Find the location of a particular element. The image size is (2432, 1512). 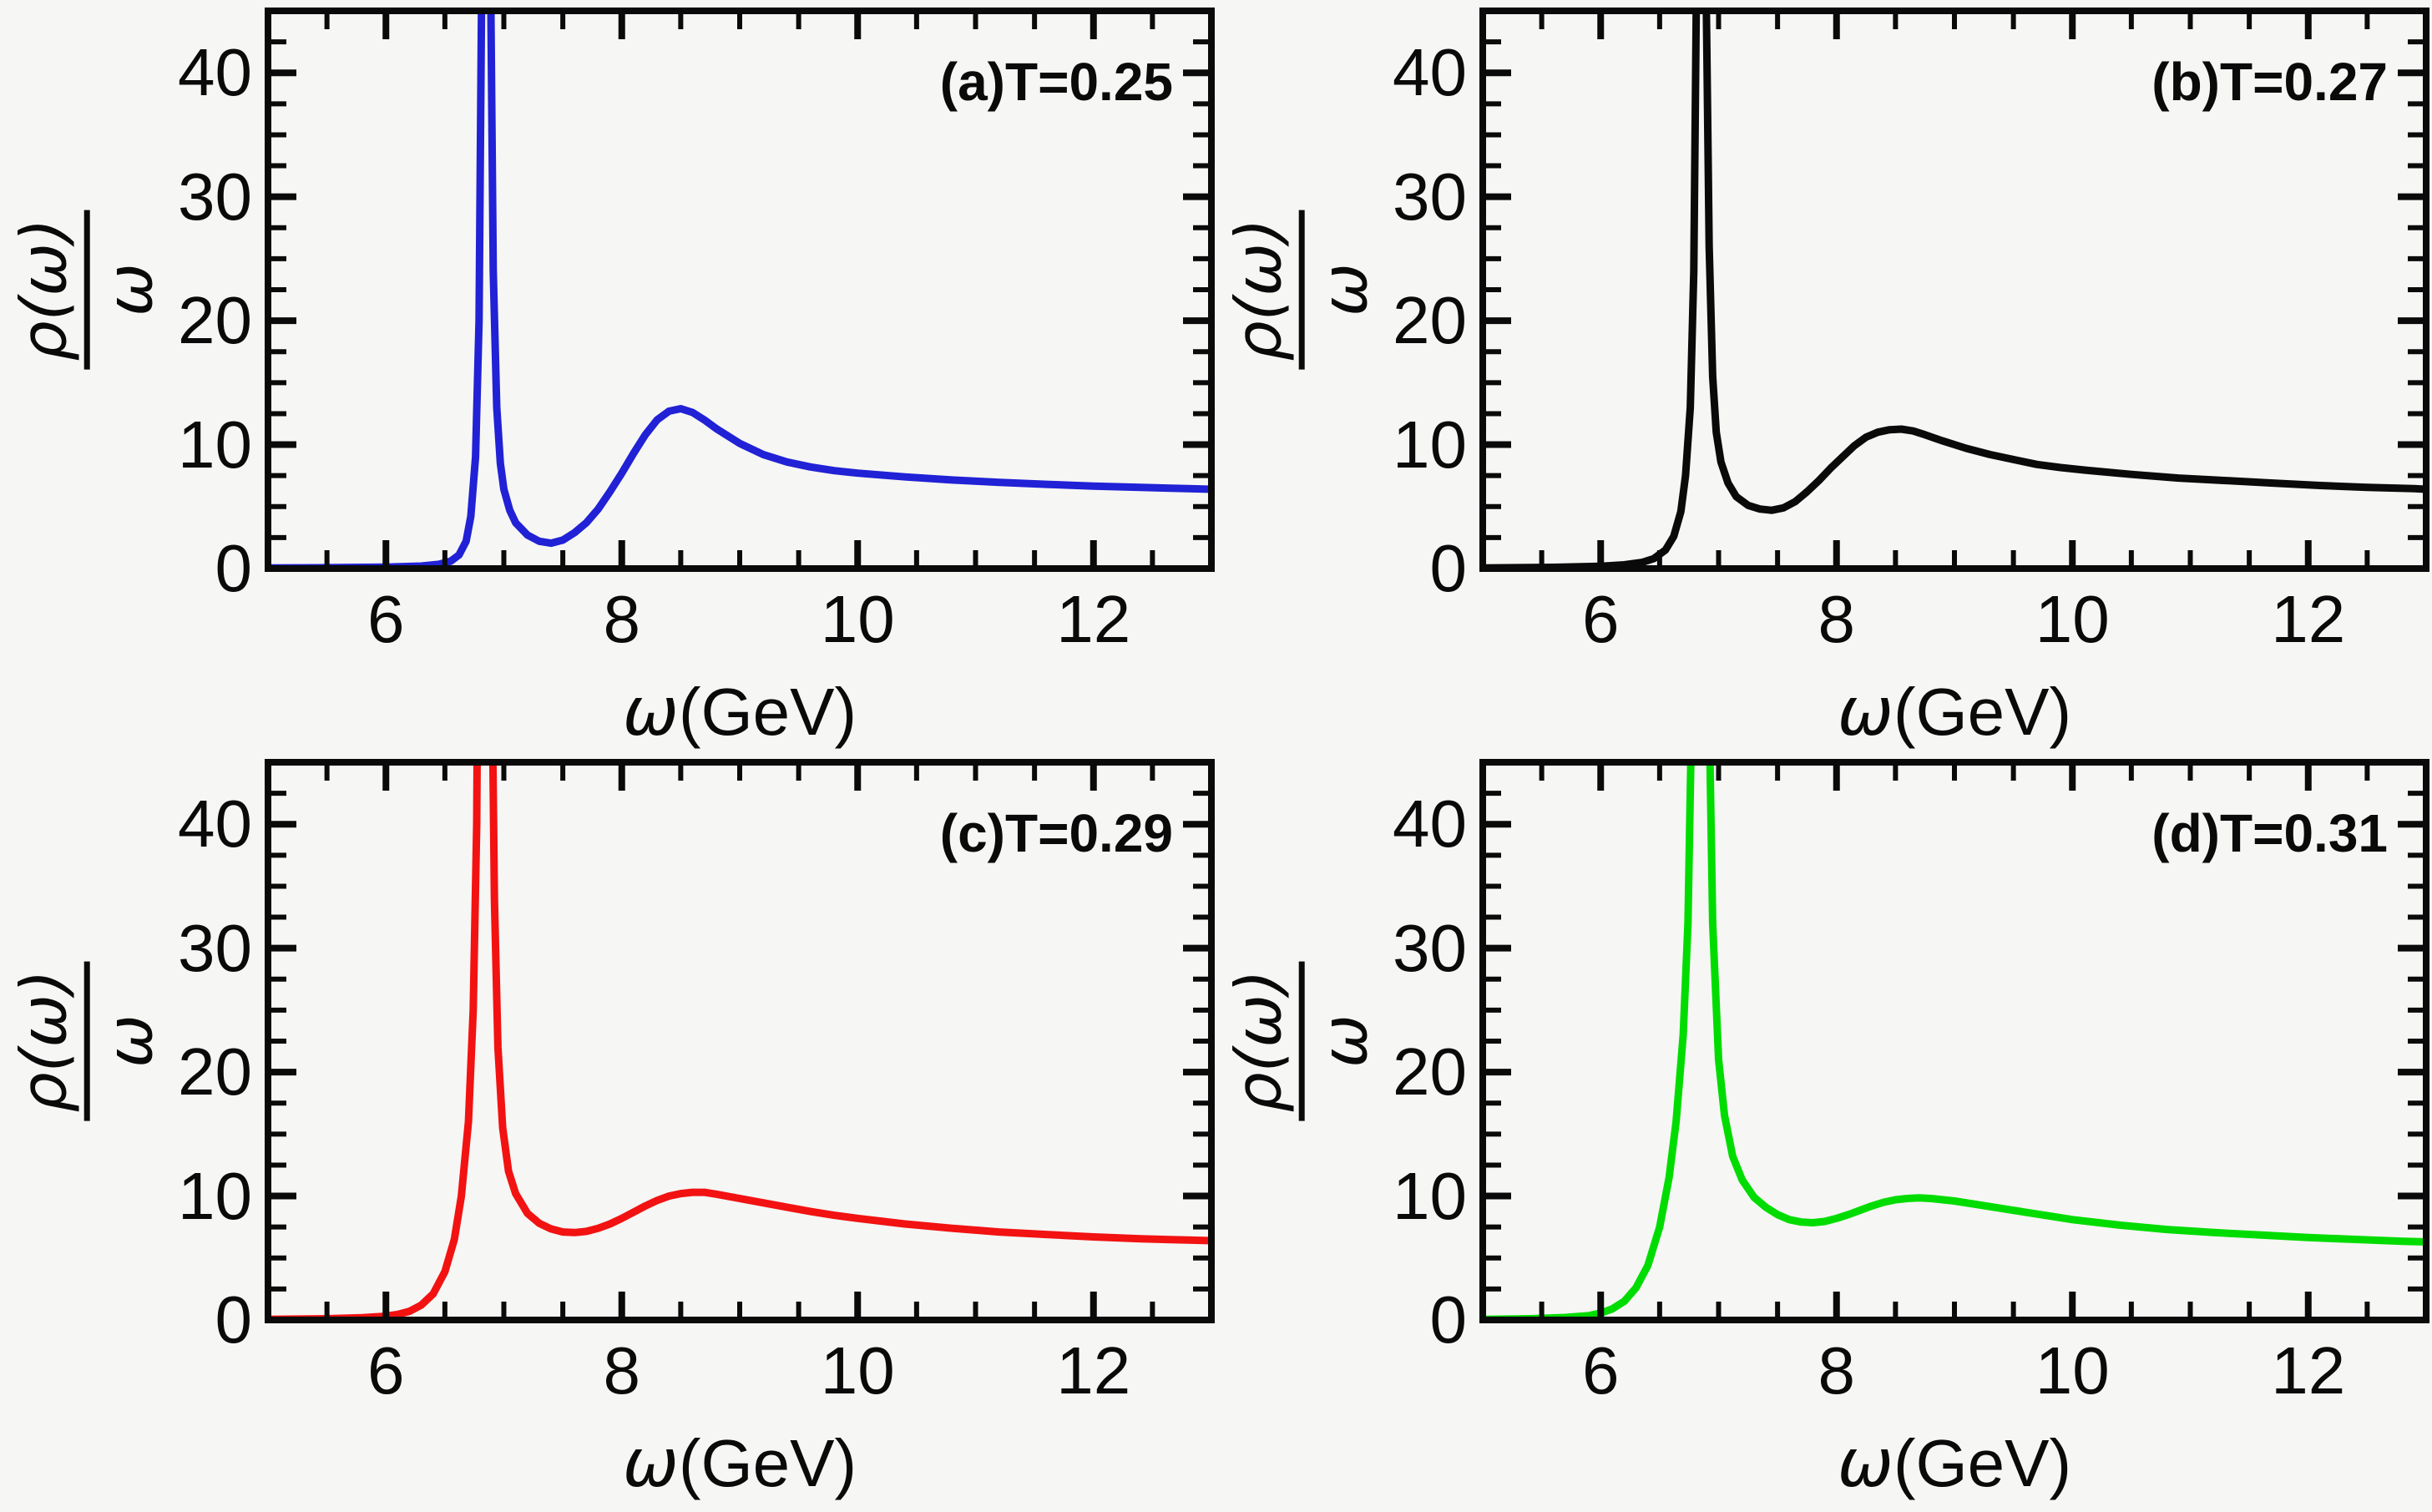

xtick-d-10: 10 is located at coordinates (2072, 1370).